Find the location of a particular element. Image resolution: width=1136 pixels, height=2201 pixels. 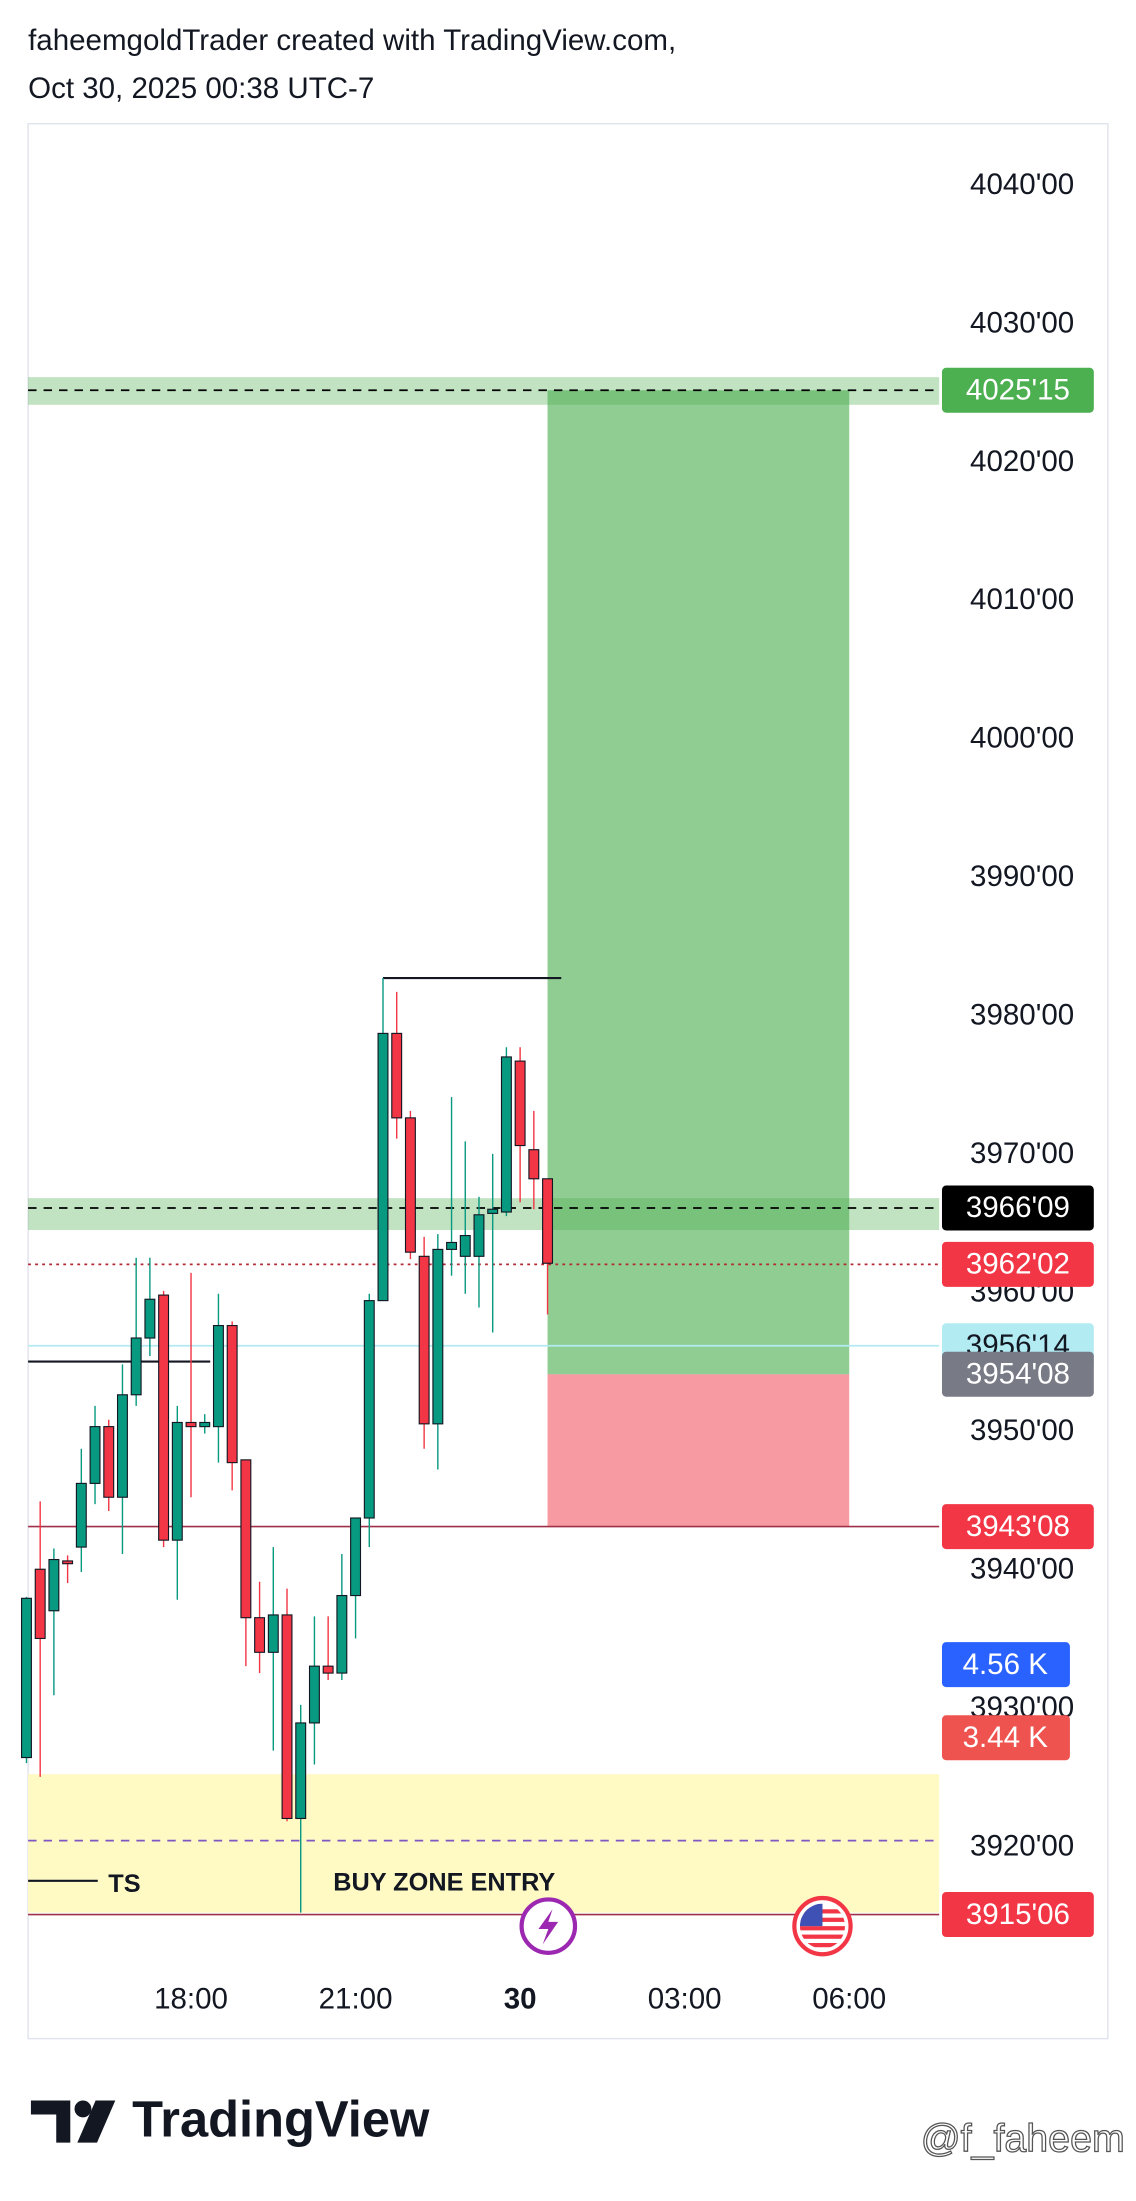

flag-icon is located at coordinates (822, 1926).